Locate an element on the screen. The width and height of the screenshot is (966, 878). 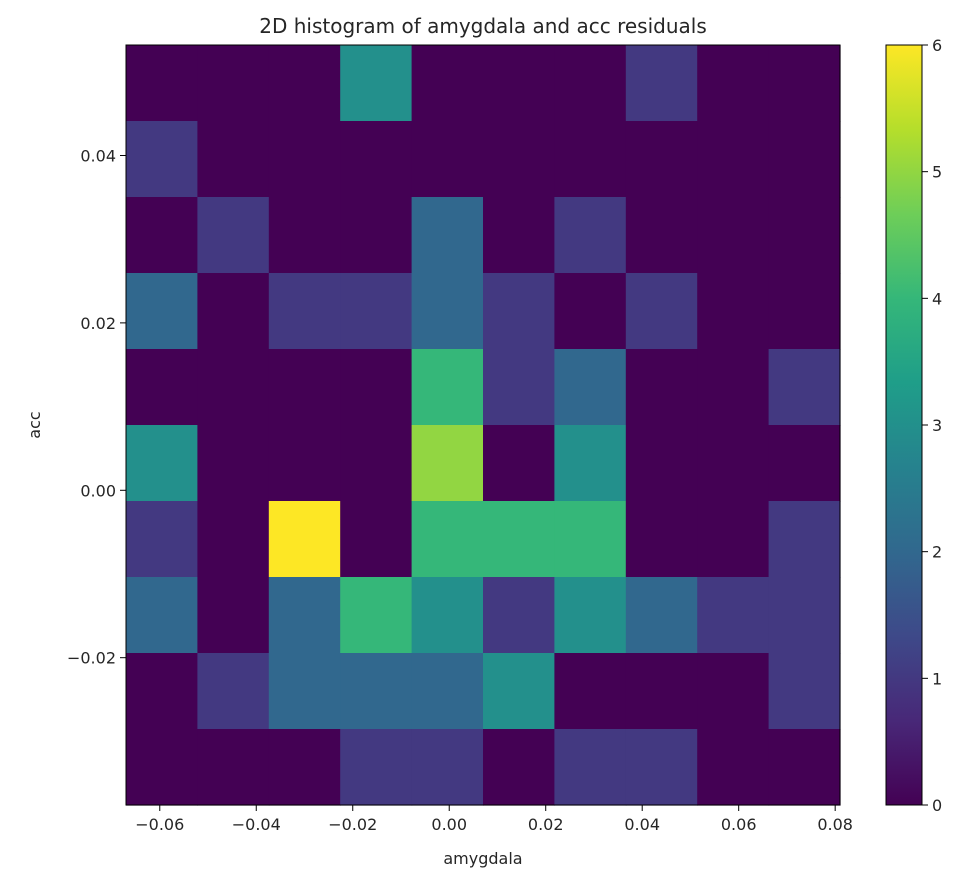
colorbar-tick-label: 2 is located at coordinates (937, 552).